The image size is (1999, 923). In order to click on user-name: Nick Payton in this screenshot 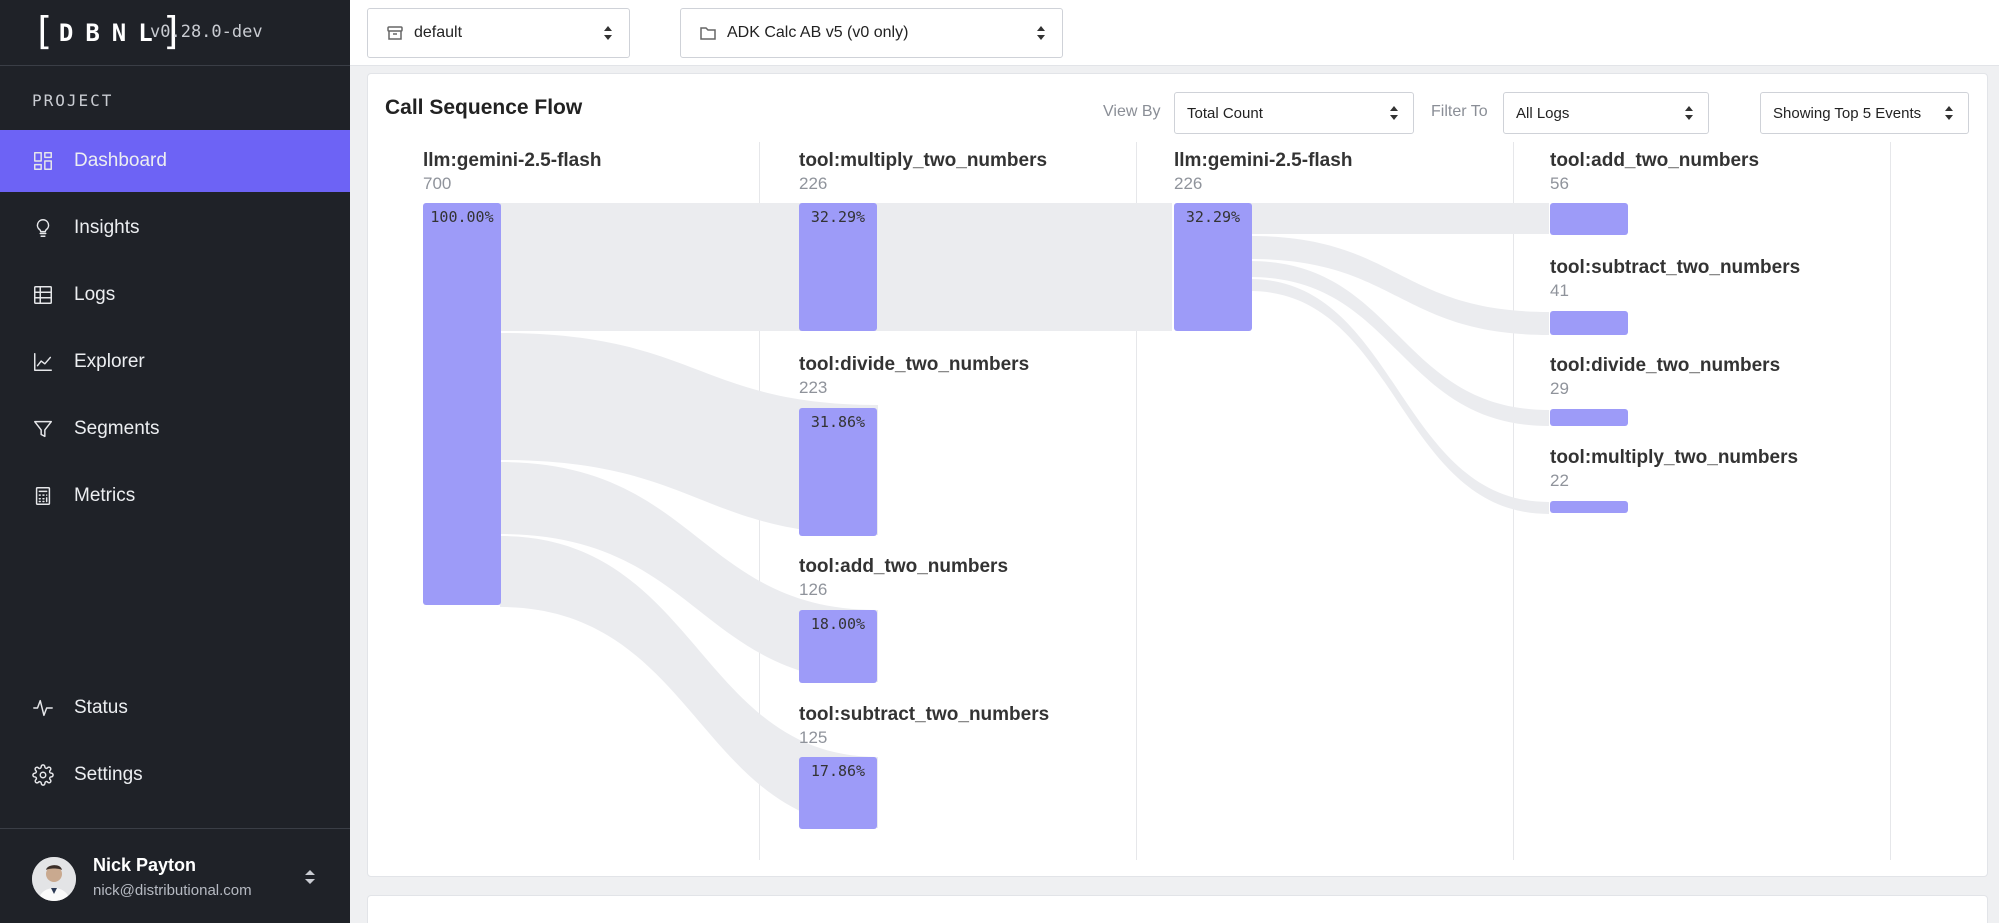, I will do `click(145, 865)`.